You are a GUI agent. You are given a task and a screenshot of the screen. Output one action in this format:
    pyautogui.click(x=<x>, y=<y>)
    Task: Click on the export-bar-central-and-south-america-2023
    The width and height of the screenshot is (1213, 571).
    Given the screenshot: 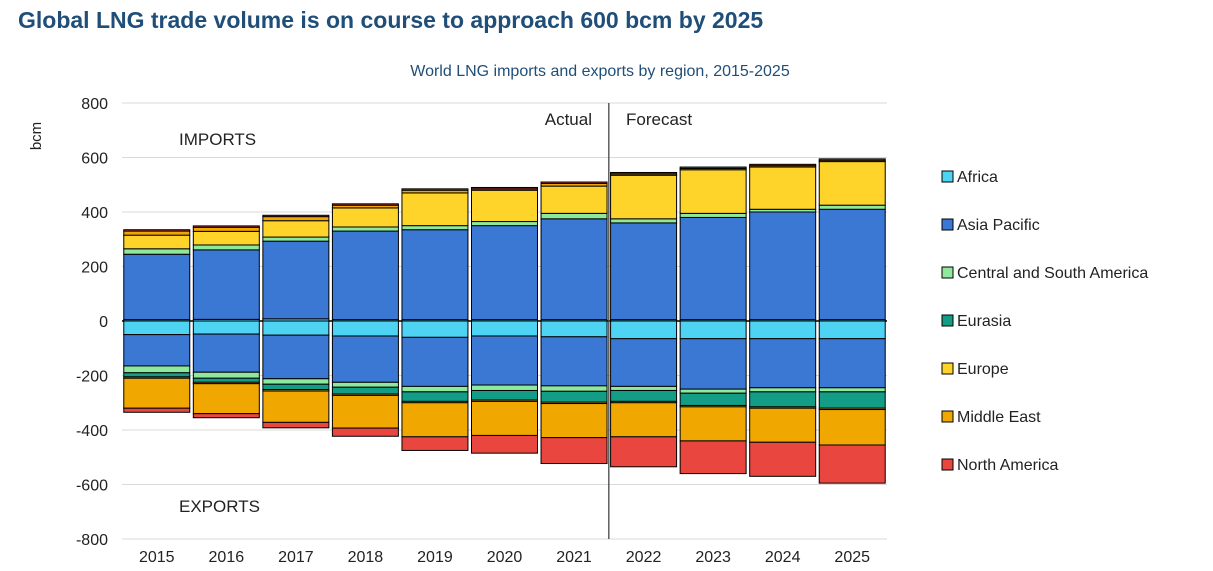 What is the action you would take?
    pyautogui.click(x=713, y=391)
    